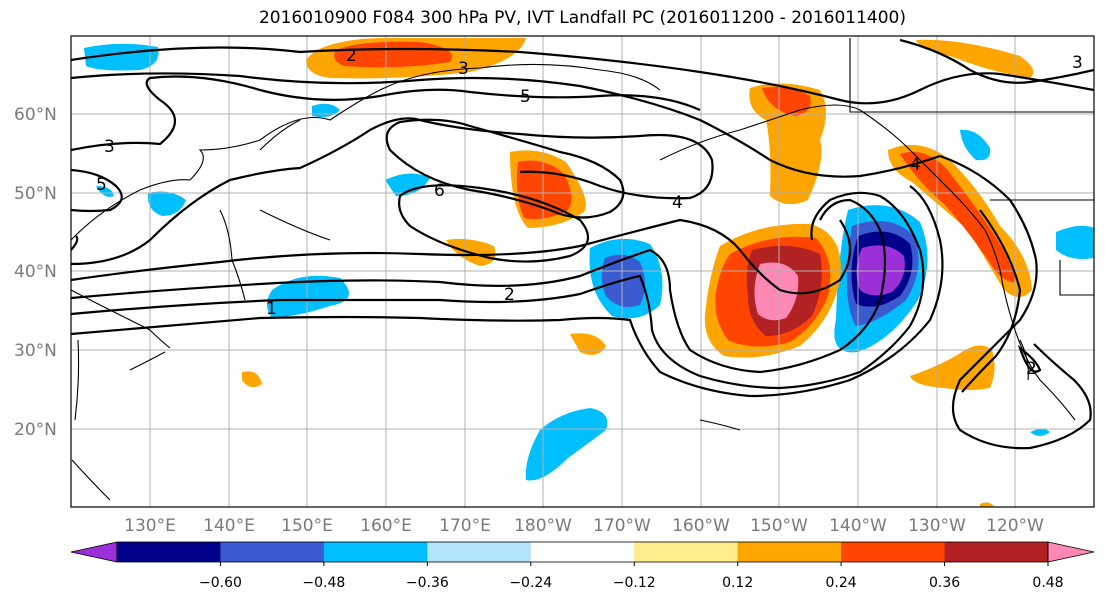  What do you see at coordinates (1071, 552) in the screenshot?
I see `colorbar-extend-max` at bounding box center [1071, 552].